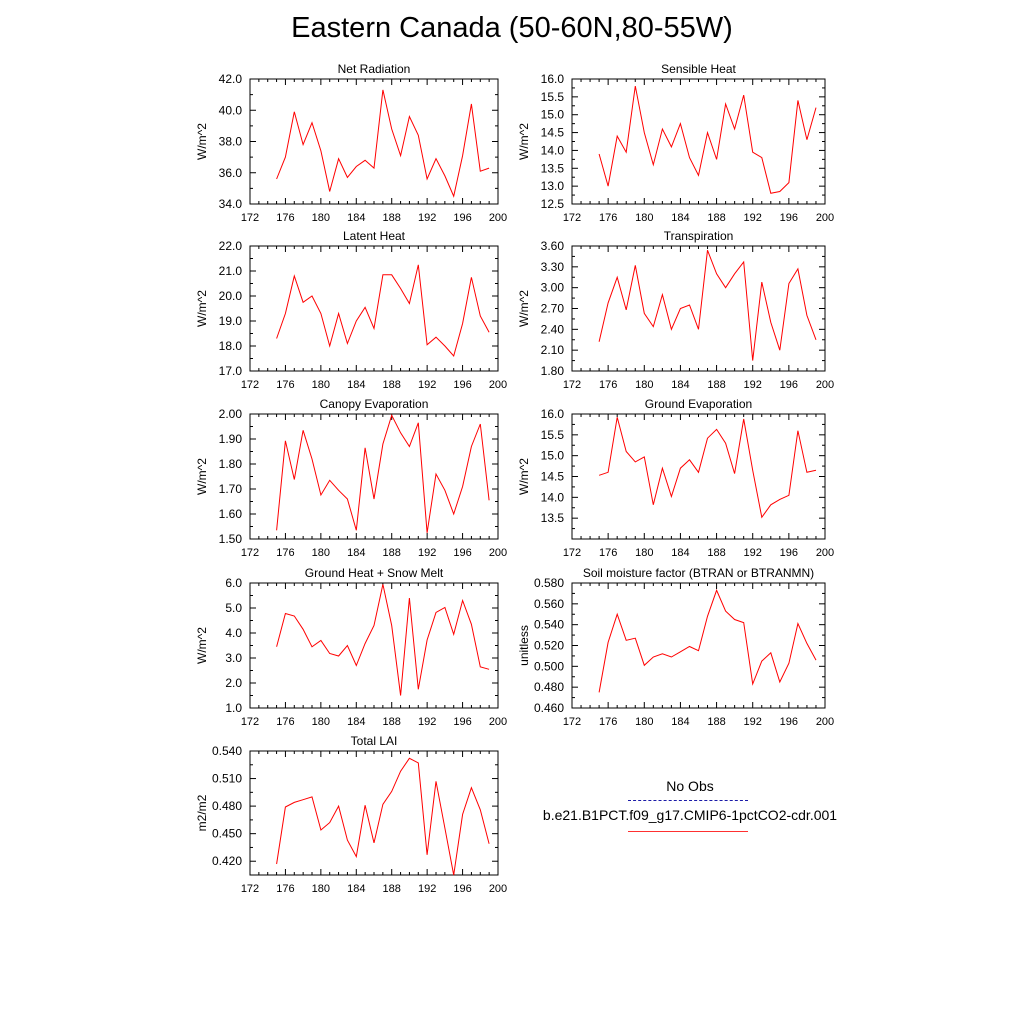 Image resolution: width=1024 pixels, height=1024 pixels. What do you see at coordinates (690, 786) in the screenshot?
I see `legend-obs-label: No Obs` at bounding box center [690, 786].